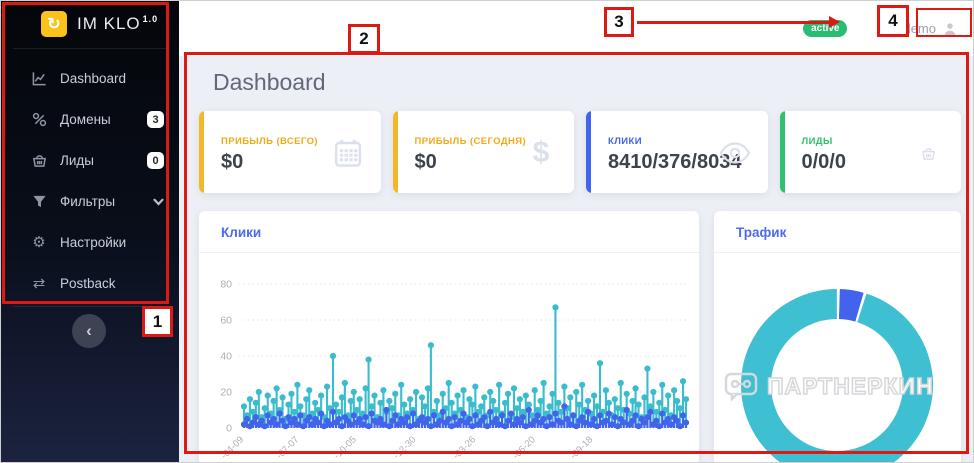  I want to click on stat-card-label: КЛИКИ, so click(625, 141).